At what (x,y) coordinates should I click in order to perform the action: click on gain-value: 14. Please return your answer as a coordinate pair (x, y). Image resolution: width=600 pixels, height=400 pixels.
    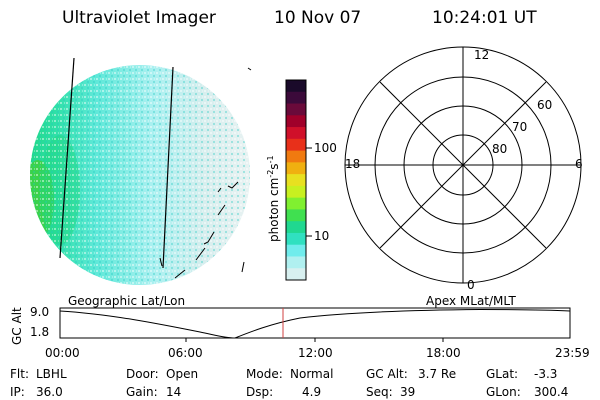
    Looking at the image, I should click on (174, 392).